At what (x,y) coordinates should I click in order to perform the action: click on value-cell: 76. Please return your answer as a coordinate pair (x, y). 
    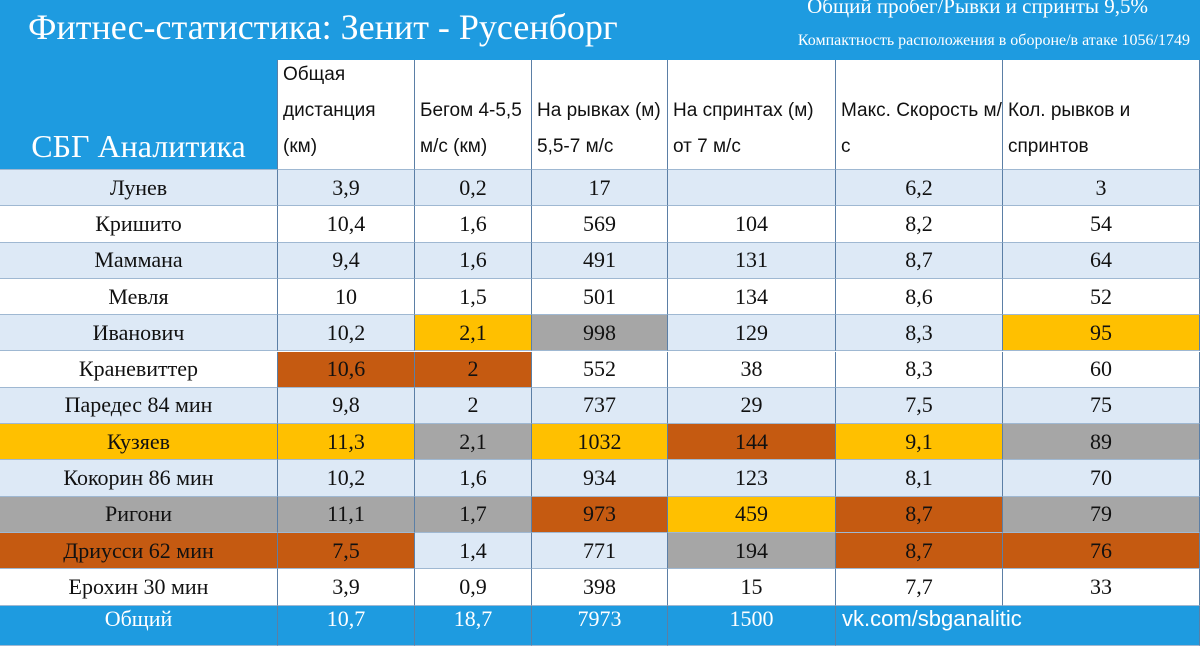
    Looking at the image, I should click on (1101, 551).